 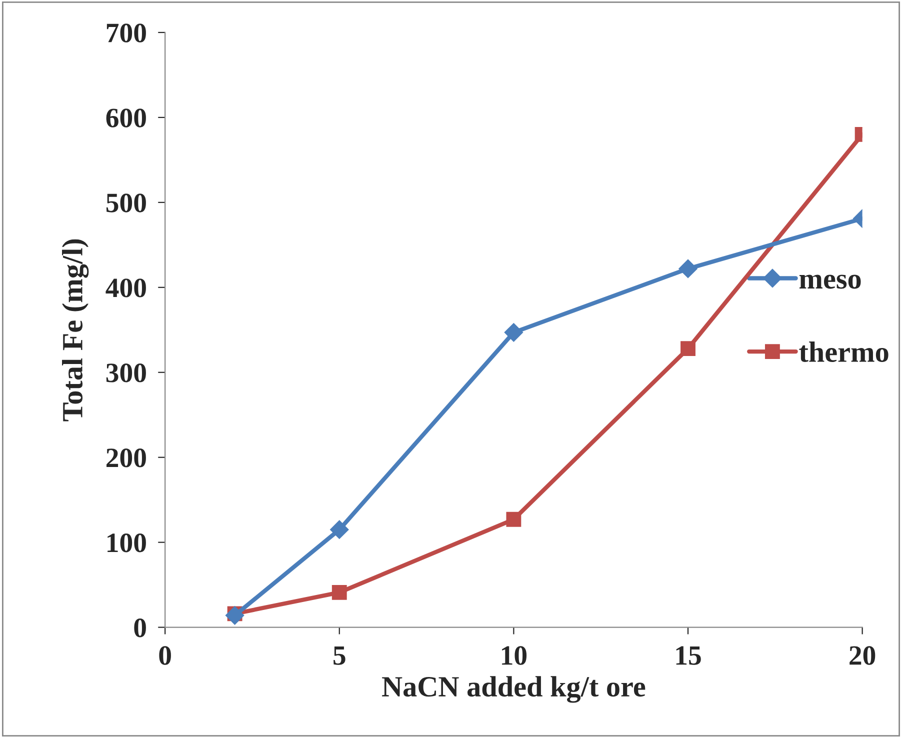 What do you see at coordinates (340, 655) in the screenshot?
I see `x-tick-label: 5` at bounding box center [340, 655].